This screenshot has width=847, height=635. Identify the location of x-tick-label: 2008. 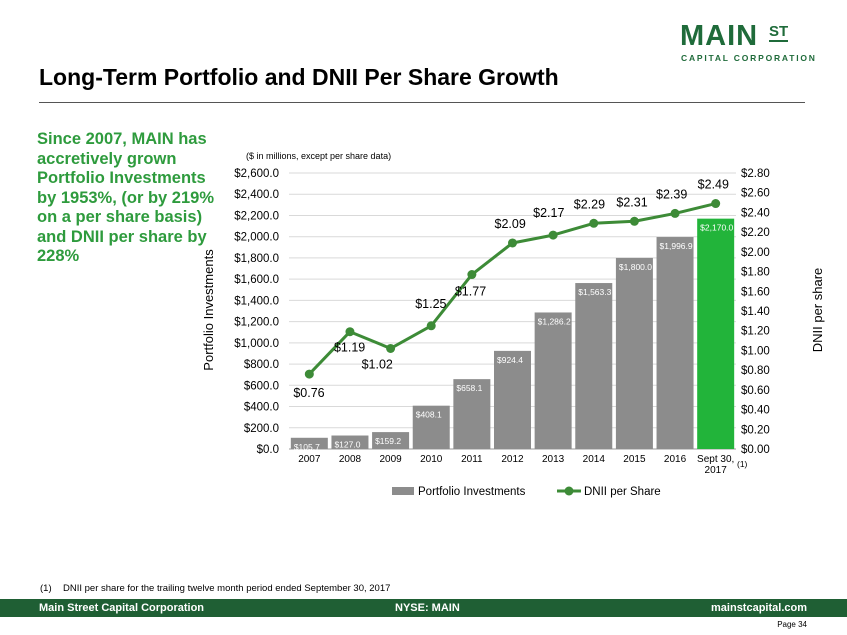
(350, 459).